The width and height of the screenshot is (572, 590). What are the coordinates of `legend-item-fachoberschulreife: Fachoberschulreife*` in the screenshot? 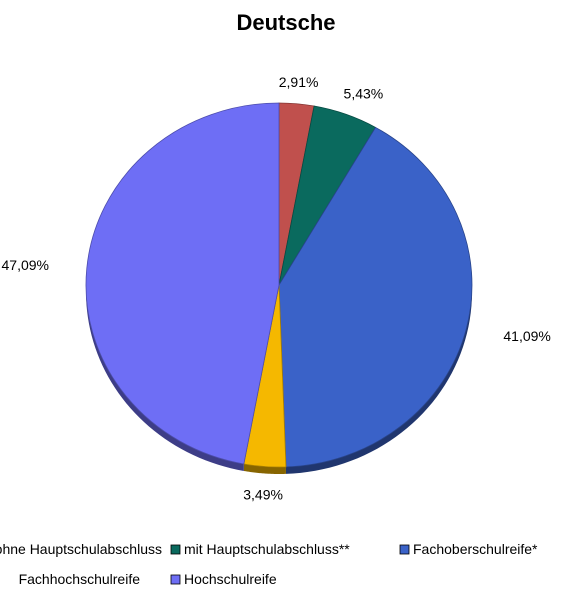 It's located at (468, 549).